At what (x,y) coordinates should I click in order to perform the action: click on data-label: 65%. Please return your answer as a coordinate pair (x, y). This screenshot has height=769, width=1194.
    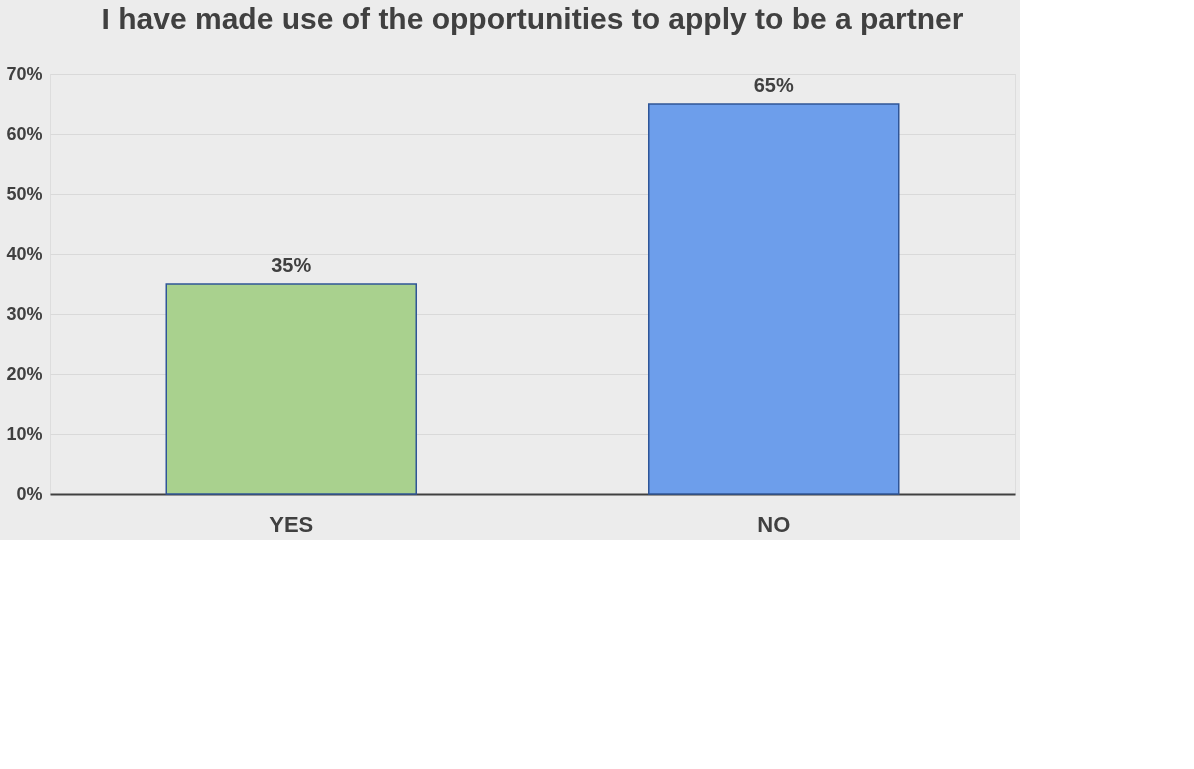
    Looking at the image, I should click on (773, 85).